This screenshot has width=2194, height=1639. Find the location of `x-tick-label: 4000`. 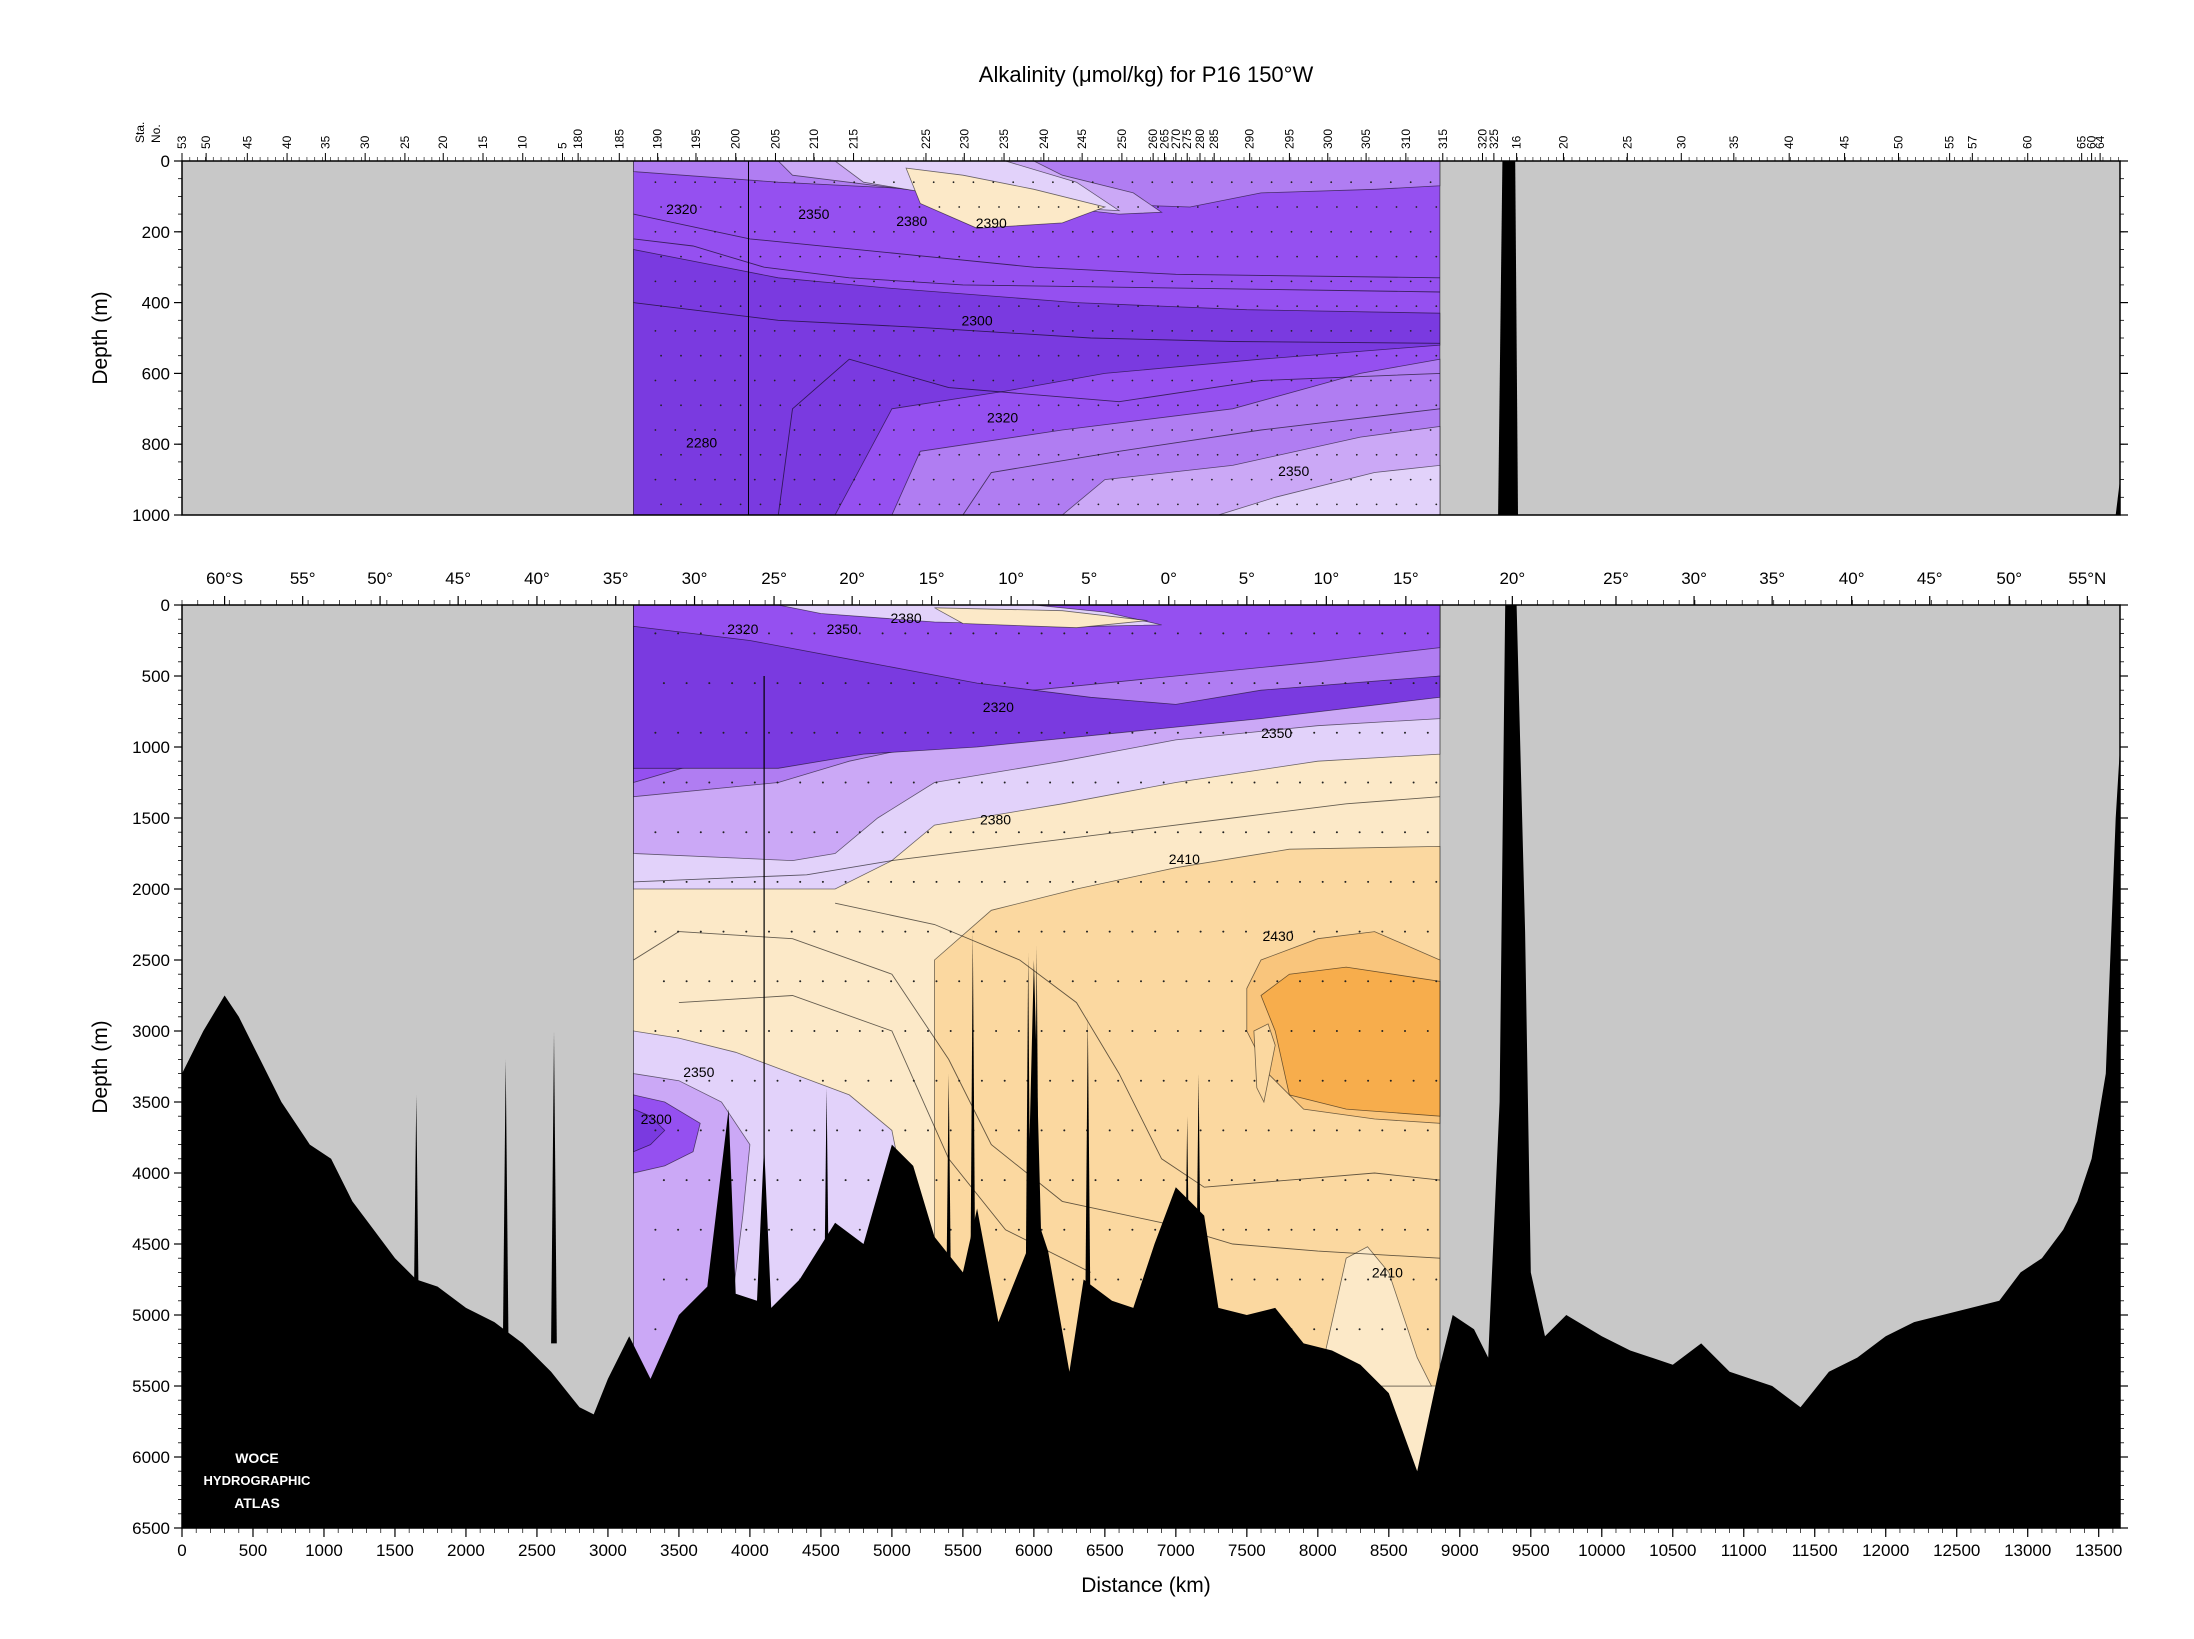

x-tick-label: 4000 is located at coordinates (750, 1550).